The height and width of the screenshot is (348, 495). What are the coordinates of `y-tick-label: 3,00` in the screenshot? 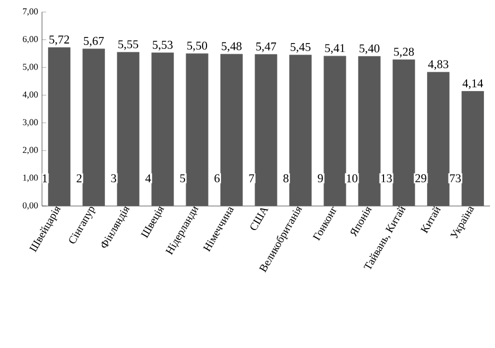 It's located at (30, 123).